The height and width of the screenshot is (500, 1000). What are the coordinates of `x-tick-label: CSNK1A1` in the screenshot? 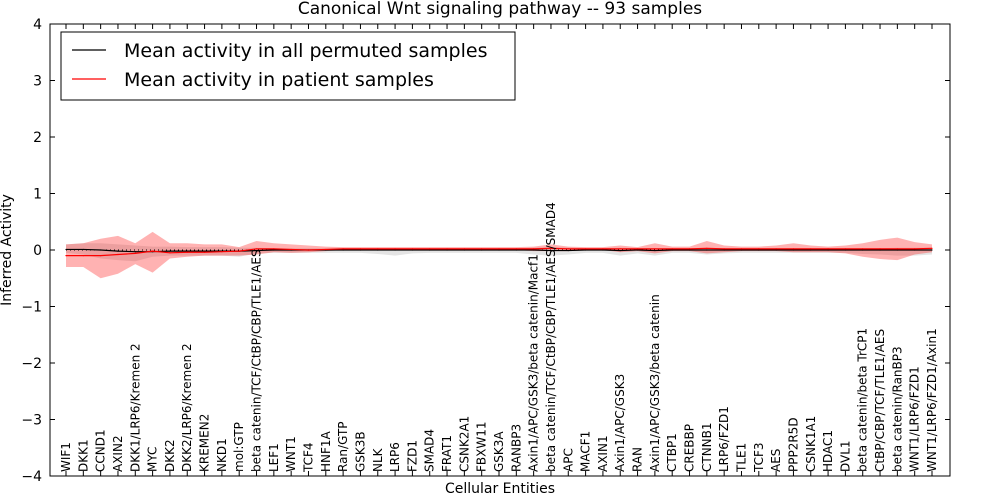 It's located at (811, 444).